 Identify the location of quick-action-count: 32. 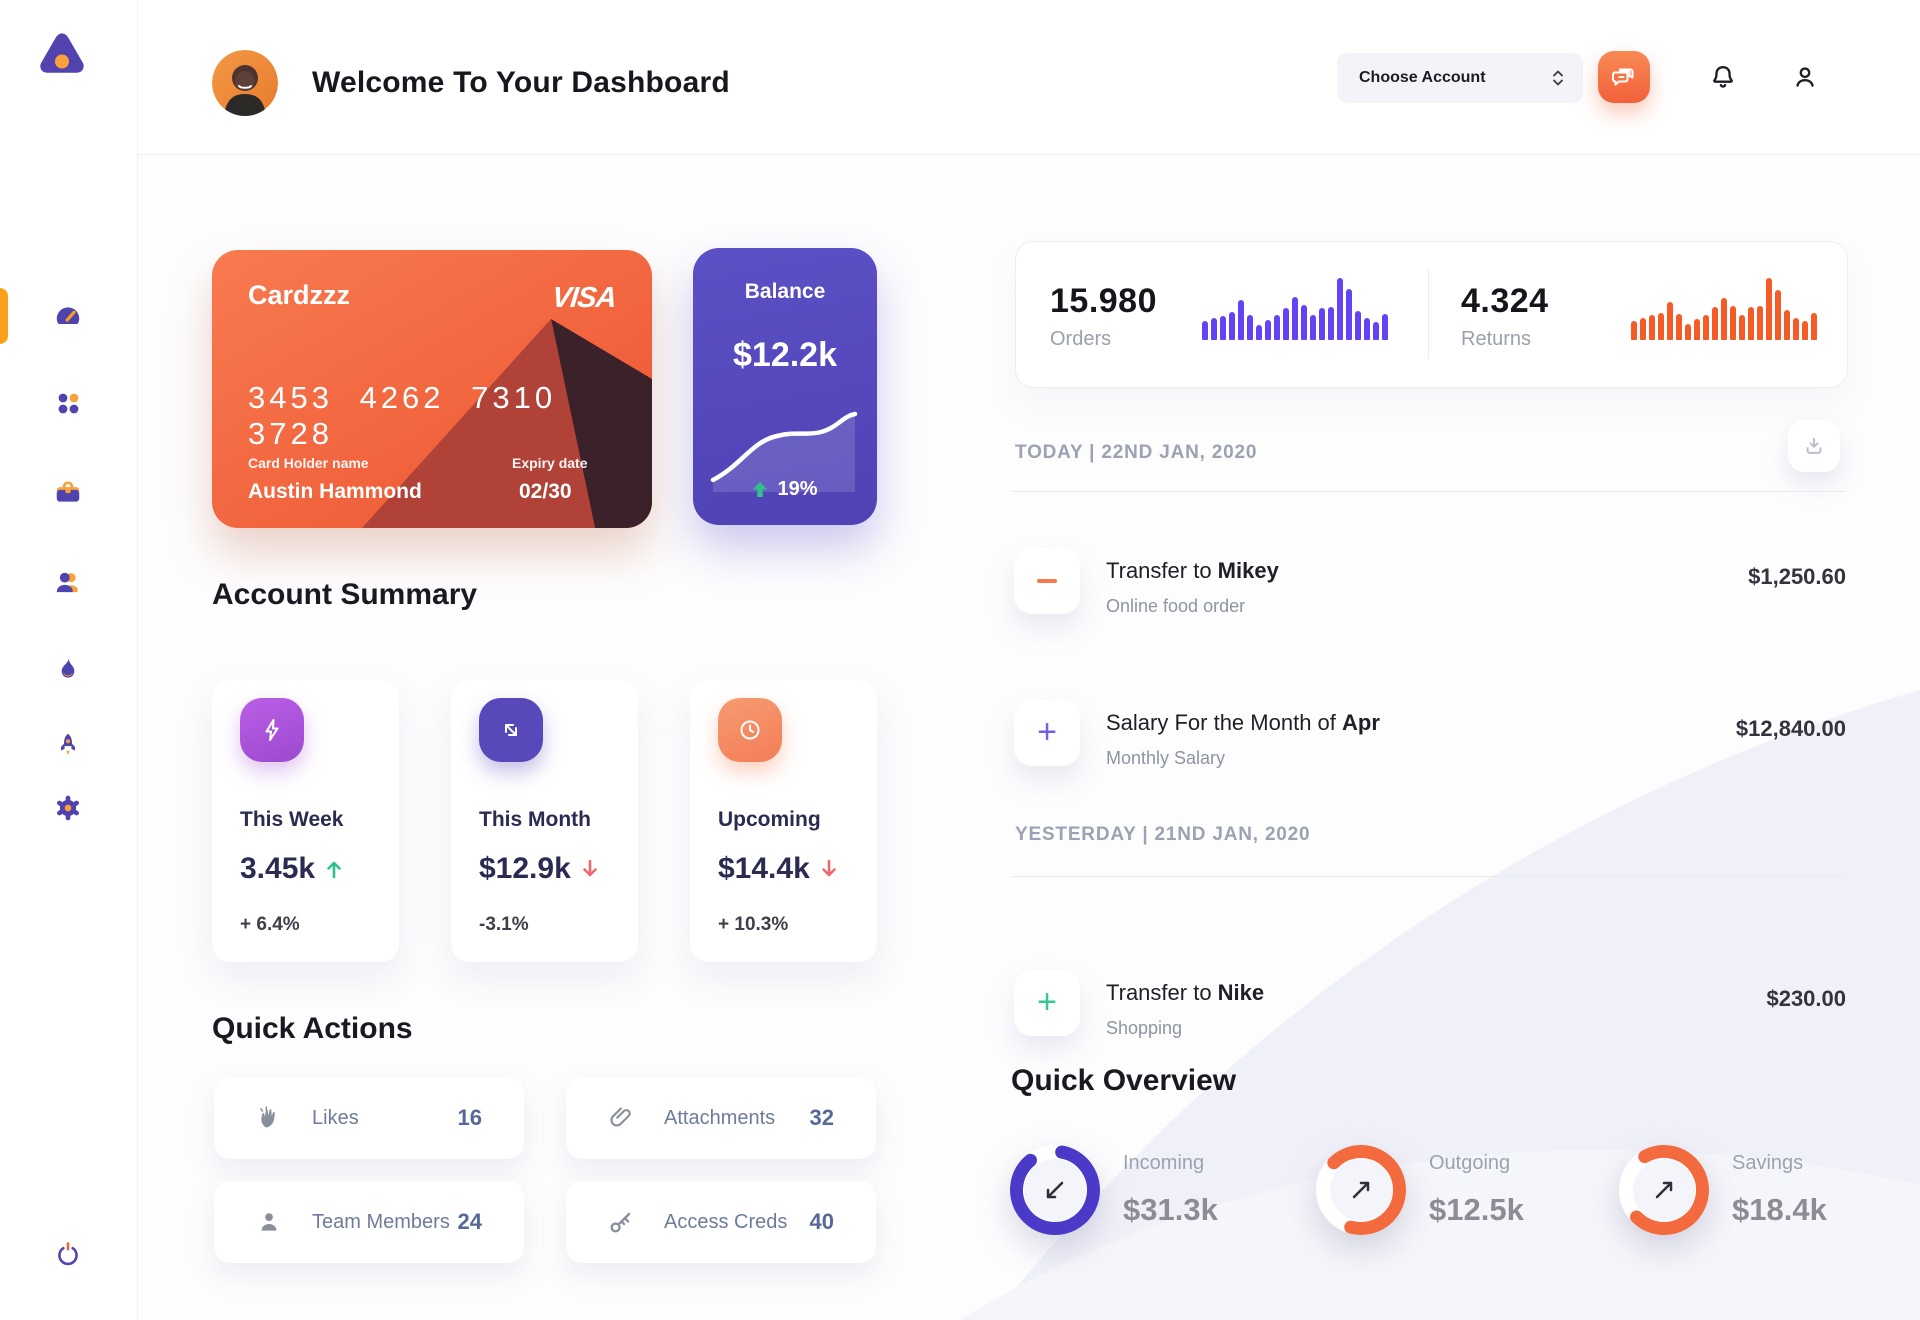
(821, 1117).